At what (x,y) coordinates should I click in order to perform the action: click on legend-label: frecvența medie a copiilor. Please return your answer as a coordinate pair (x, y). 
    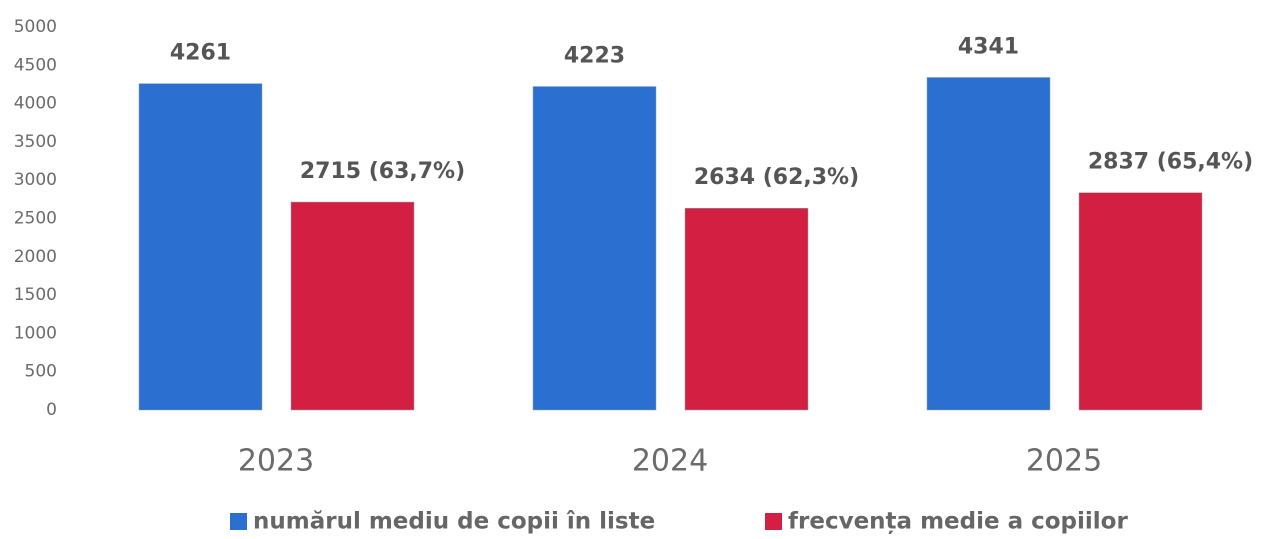
    Looking at the image, I should click on (958, 522).